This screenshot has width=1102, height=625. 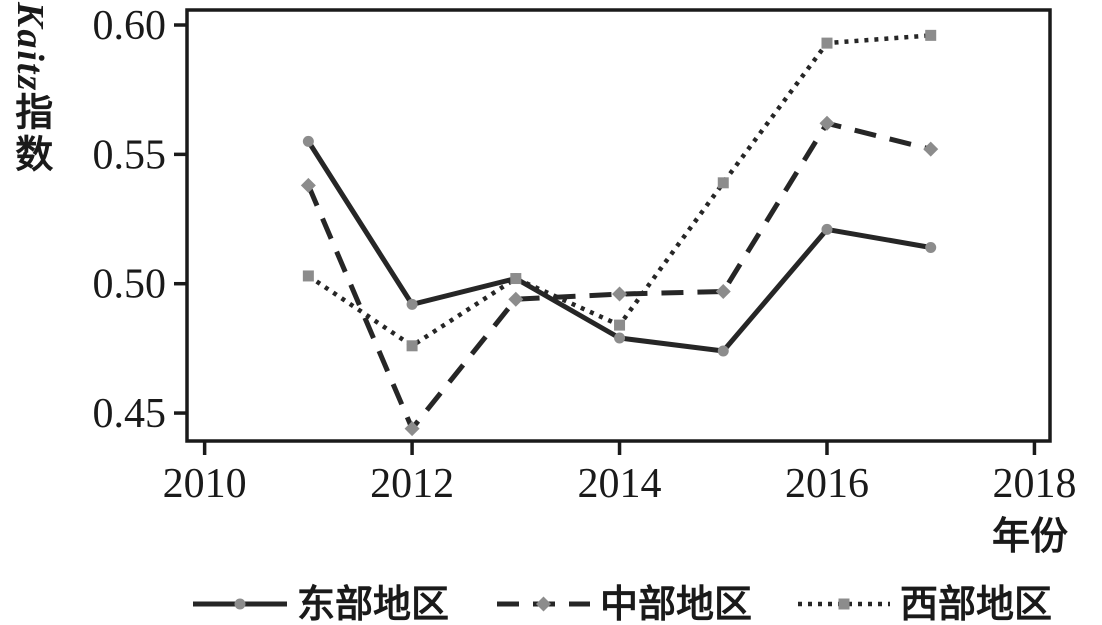 What do you see at coordinates (130, 414) in the screenshot?
I see `y-tick-label: 0.45` at bounding box center [130, 414].